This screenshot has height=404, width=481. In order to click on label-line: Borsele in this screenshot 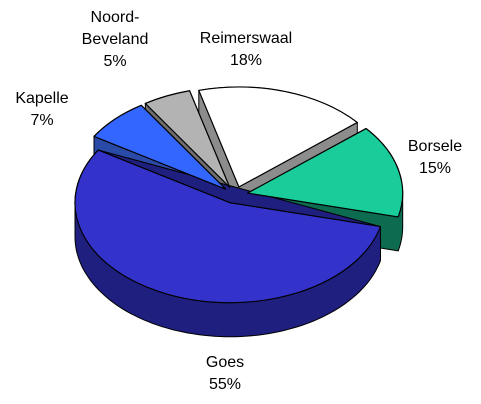, I will do `click(435, 146)`.